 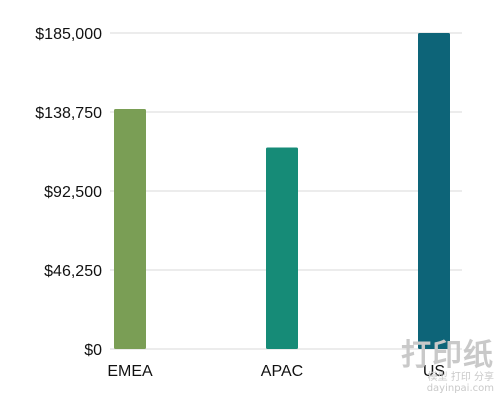 What do you see at coordinates (68, 34) in the screenshot?
I see `y-tick-label: $185,000` at bounding box center [68, 34].